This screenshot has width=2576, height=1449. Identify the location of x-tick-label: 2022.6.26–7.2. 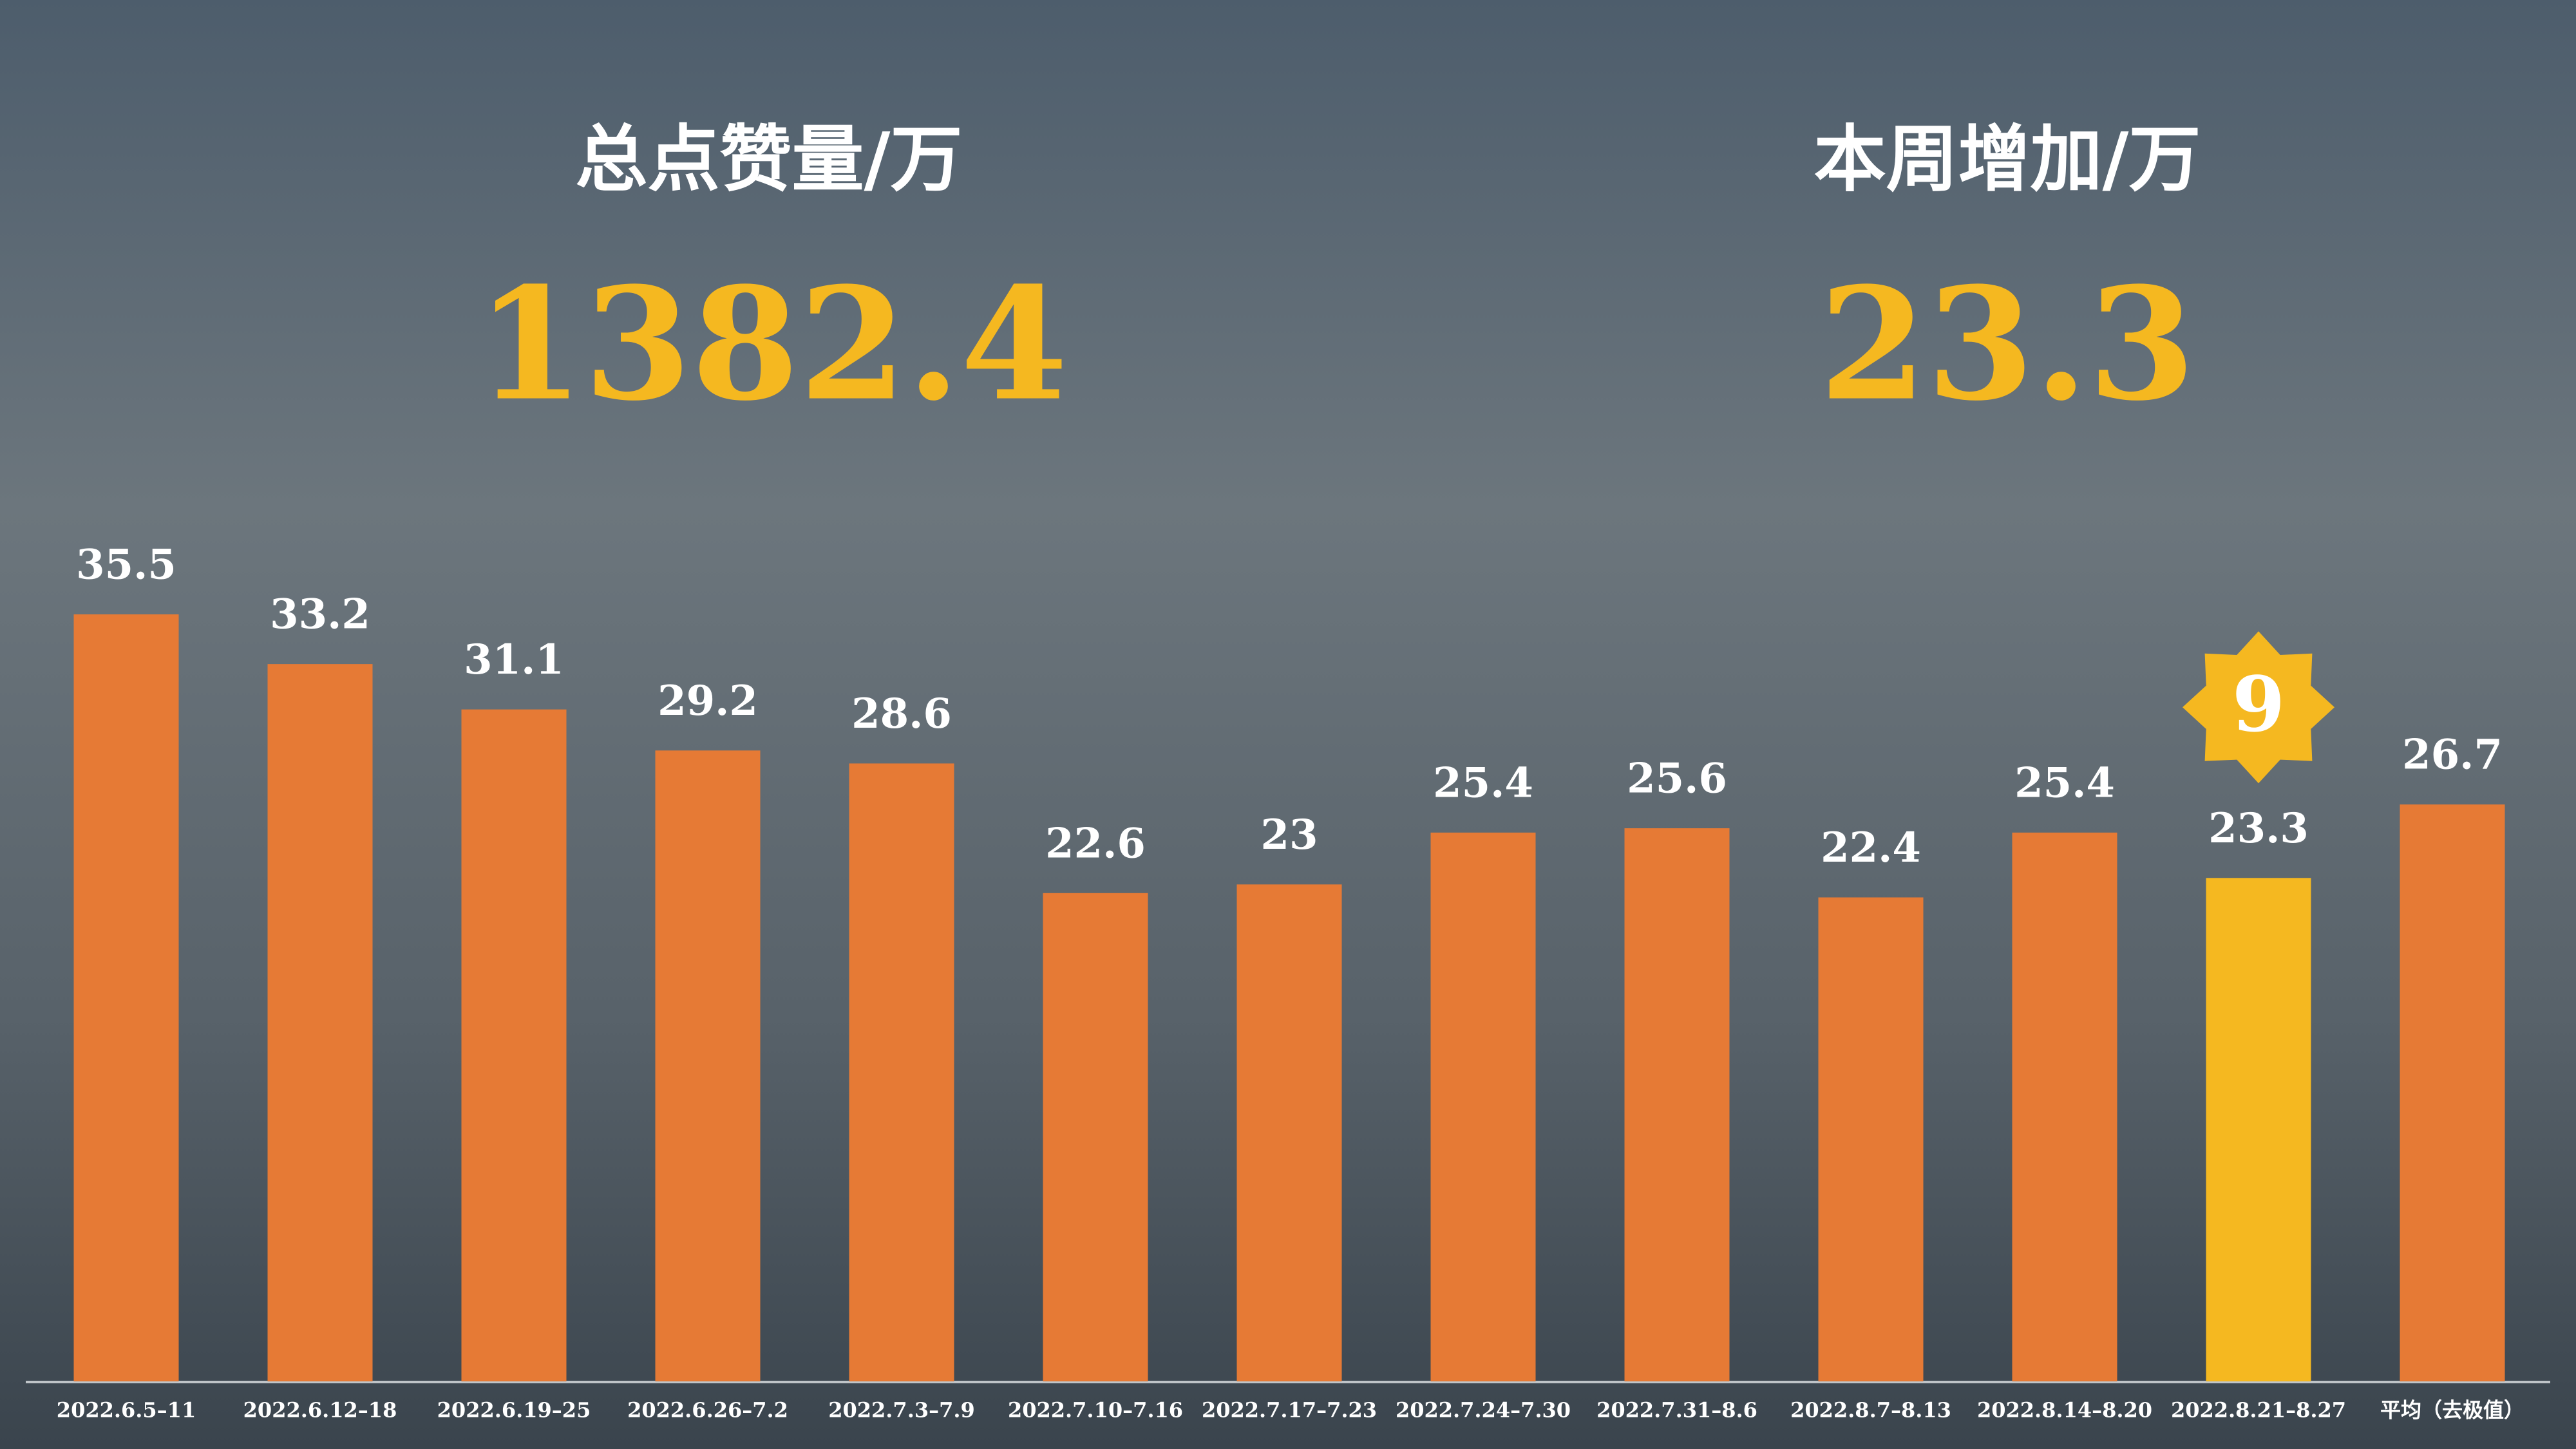
(708, 1411).